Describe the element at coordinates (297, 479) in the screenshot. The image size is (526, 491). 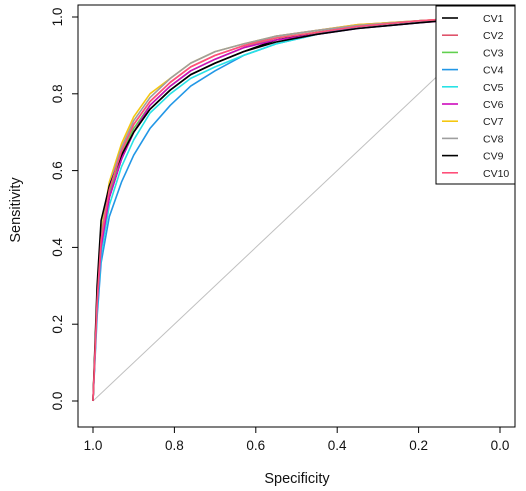
I see `x-axis-title: Specificity` at that location.